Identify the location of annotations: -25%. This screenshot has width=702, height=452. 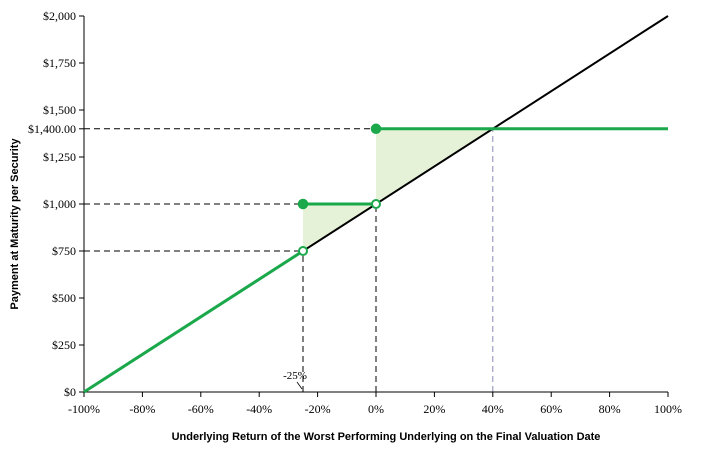
(295, 380).